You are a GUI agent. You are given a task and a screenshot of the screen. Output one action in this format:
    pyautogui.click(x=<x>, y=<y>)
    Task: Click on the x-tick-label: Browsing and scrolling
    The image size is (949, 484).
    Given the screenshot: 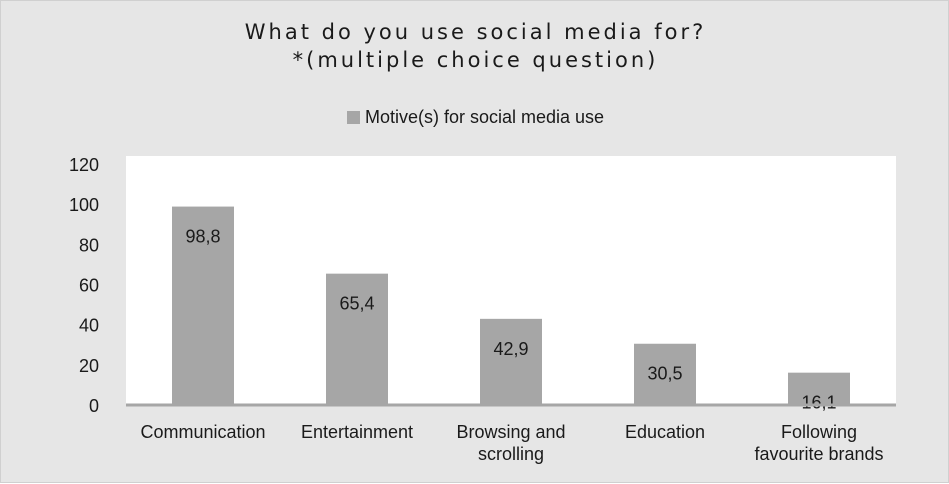 What is the action you would take?
    pyautogui.click(x=511, y=443)
    